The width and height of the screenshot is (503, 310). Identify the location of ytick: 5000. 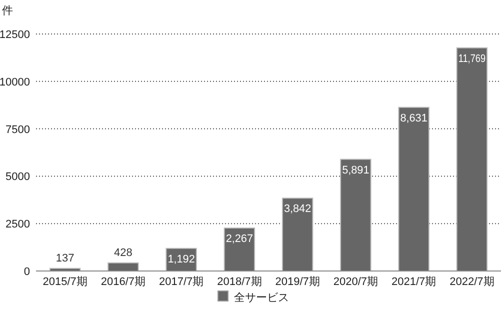
(18, 177).